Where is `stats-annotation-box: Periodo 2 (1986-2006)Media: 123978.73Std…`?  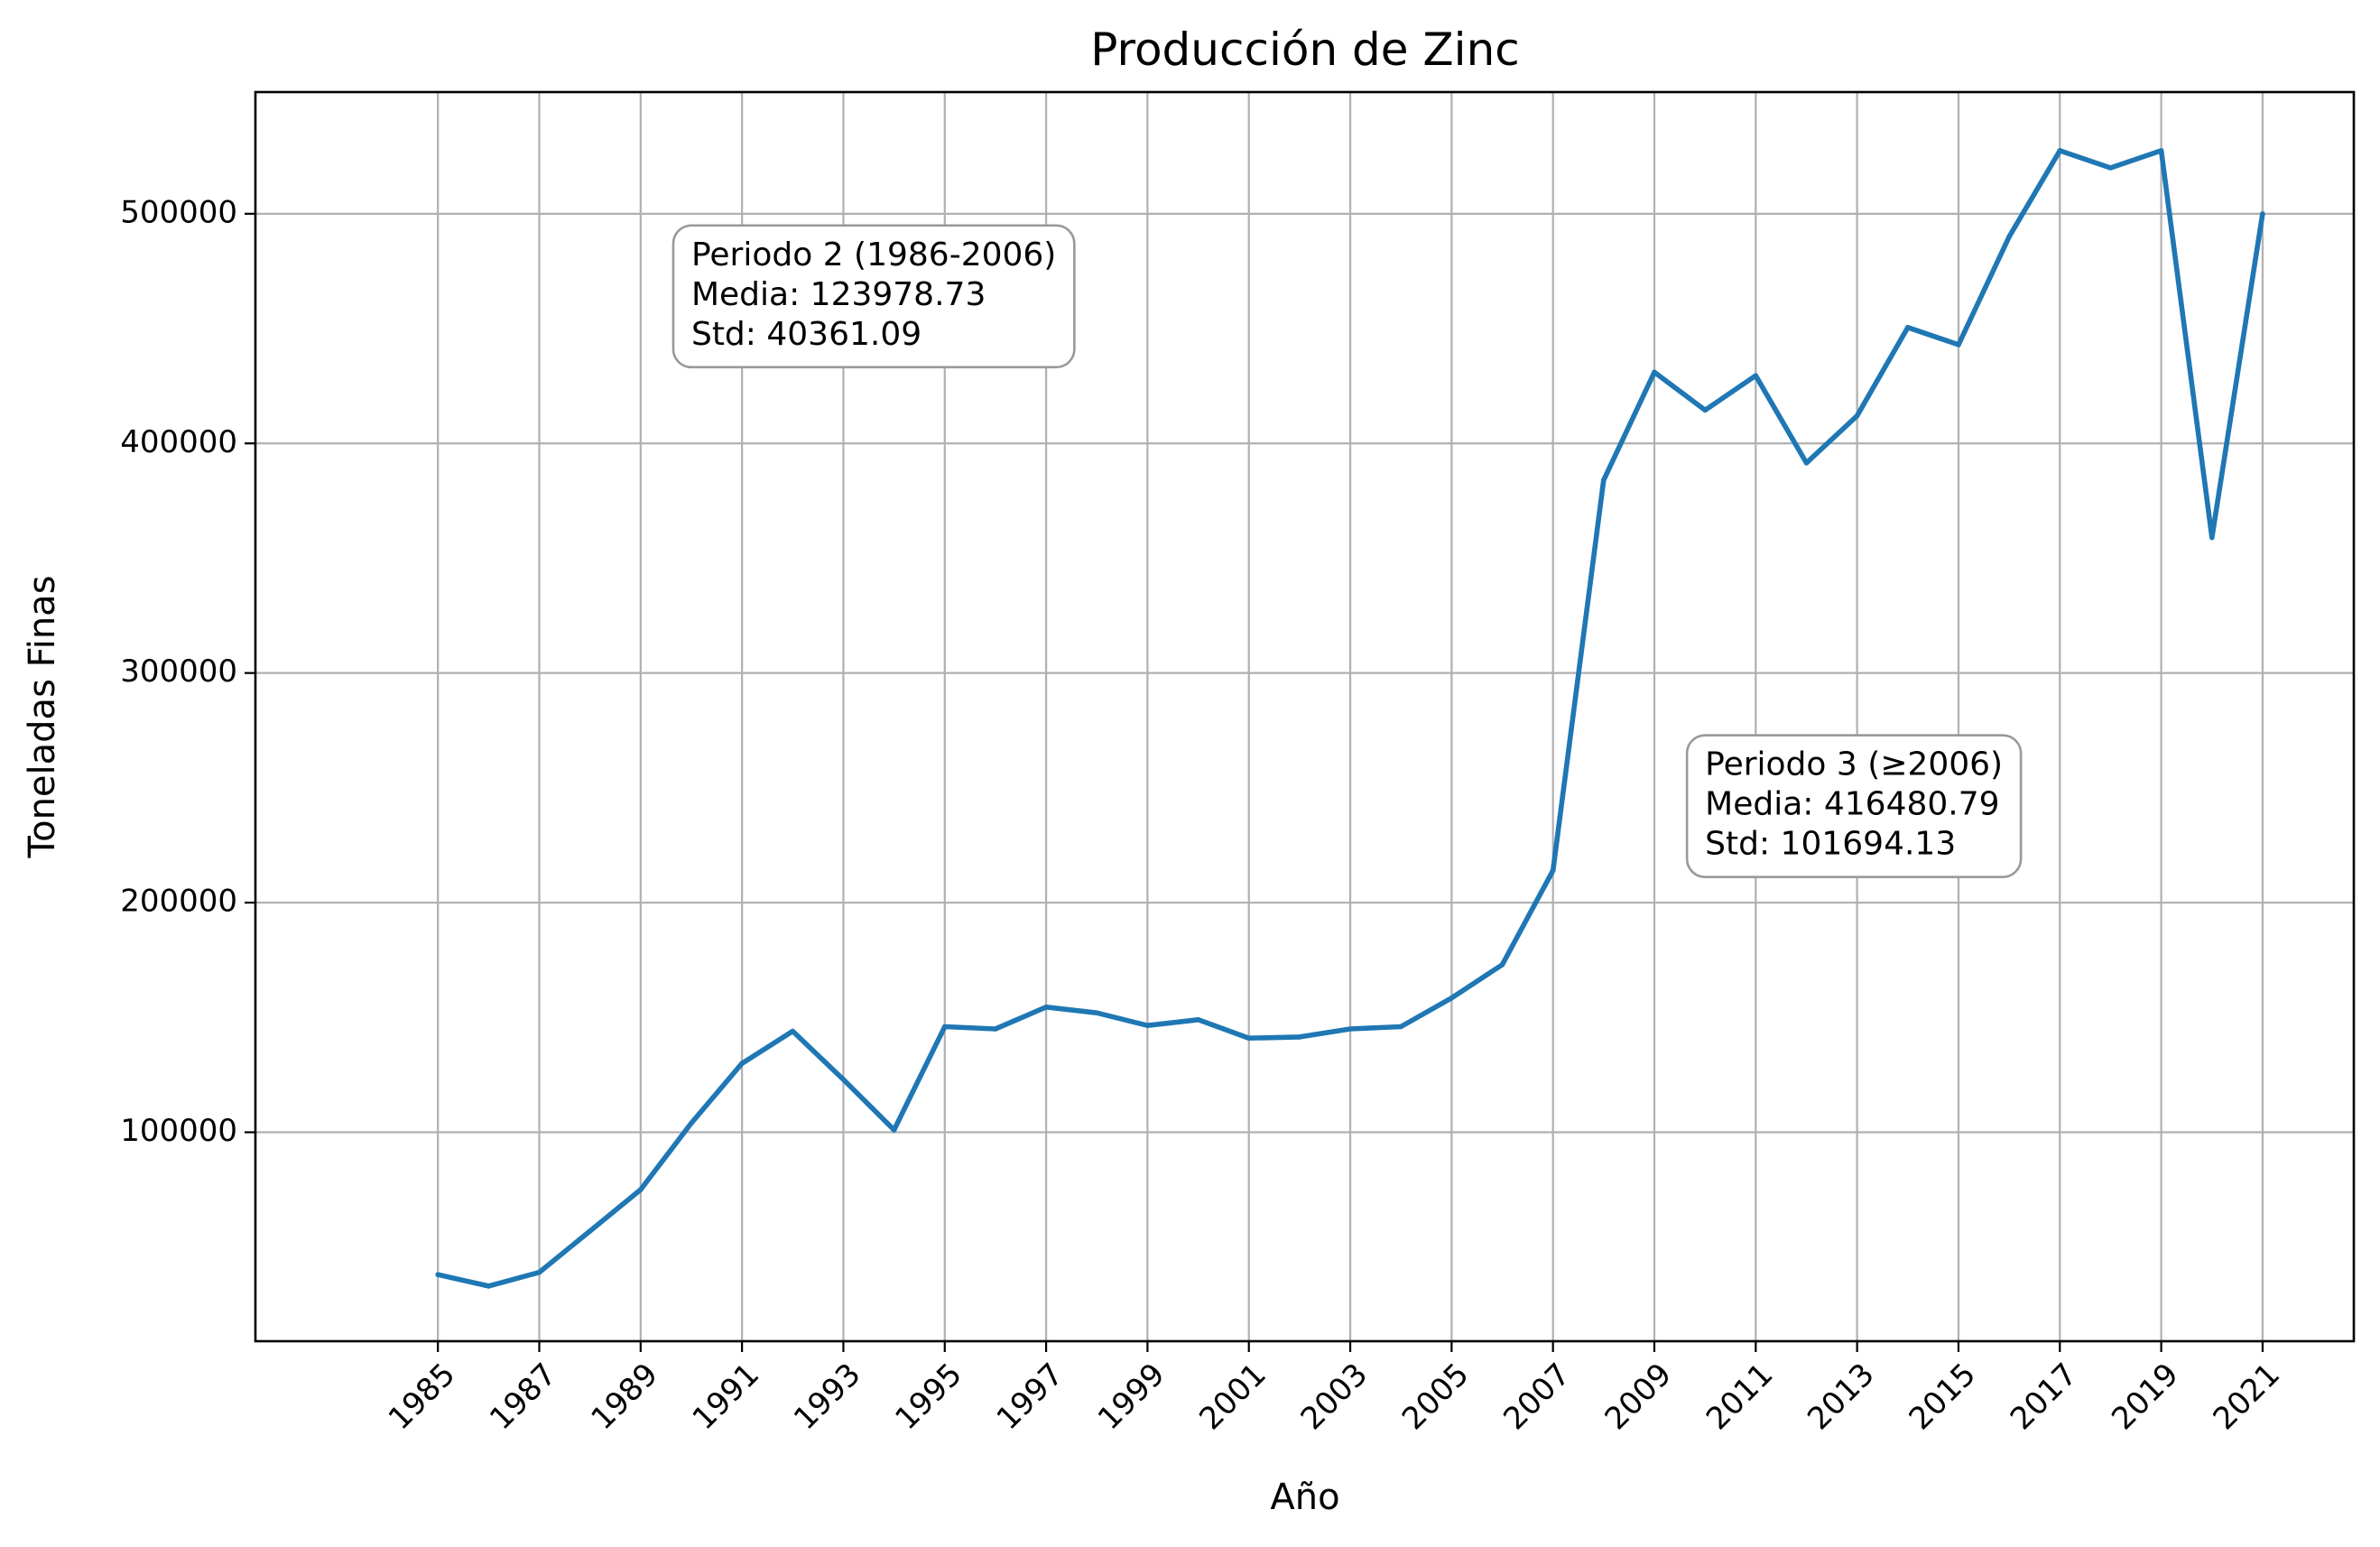 stats-annotation-box: Periodo 2 (1986-2006)Media: 123978.73Std… is located at coordinates (874, 296).